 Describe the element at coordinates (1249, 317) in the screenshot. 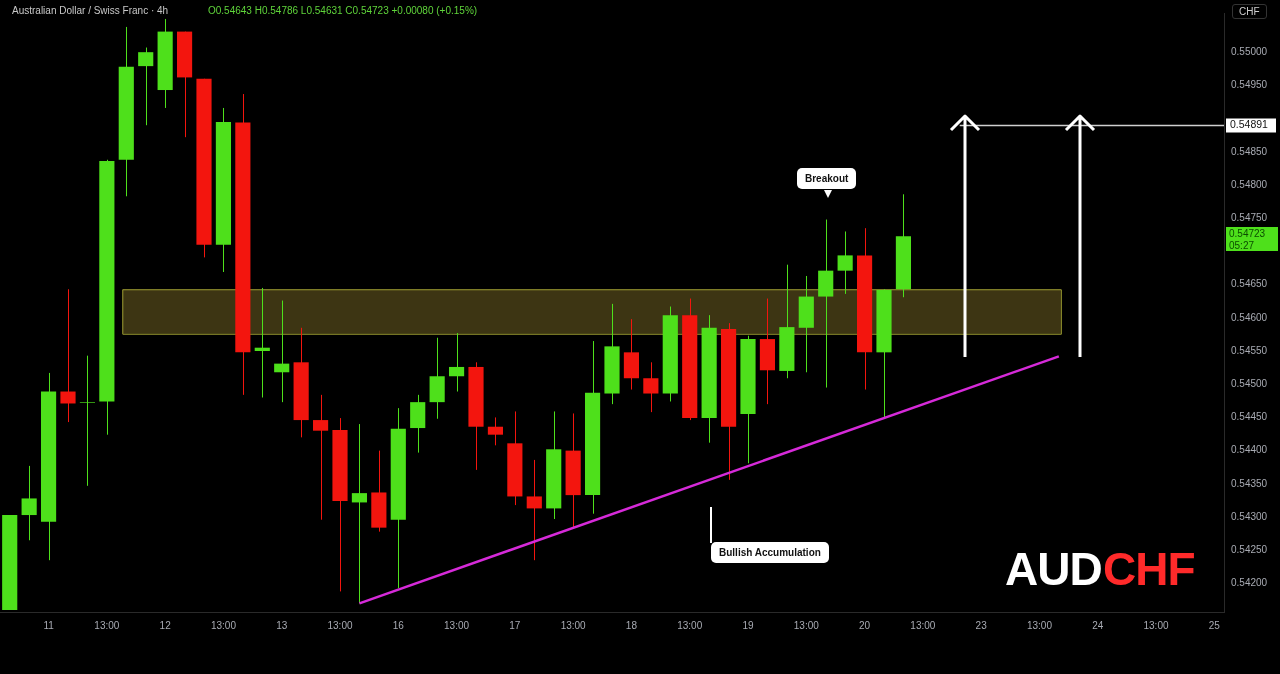

I see `y-tick-label: 0.54600` at that location.